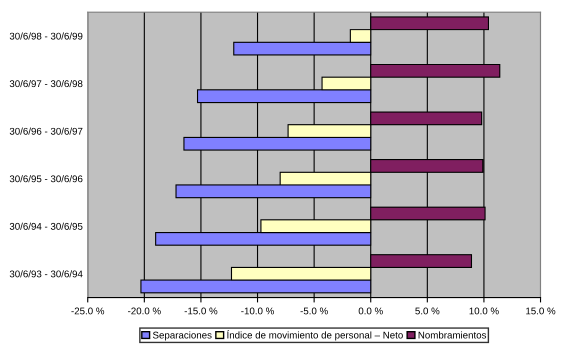 This screenshot has height=348, width=566. I want to click on x-tick-label: -25.0 %, so click(87, 311).